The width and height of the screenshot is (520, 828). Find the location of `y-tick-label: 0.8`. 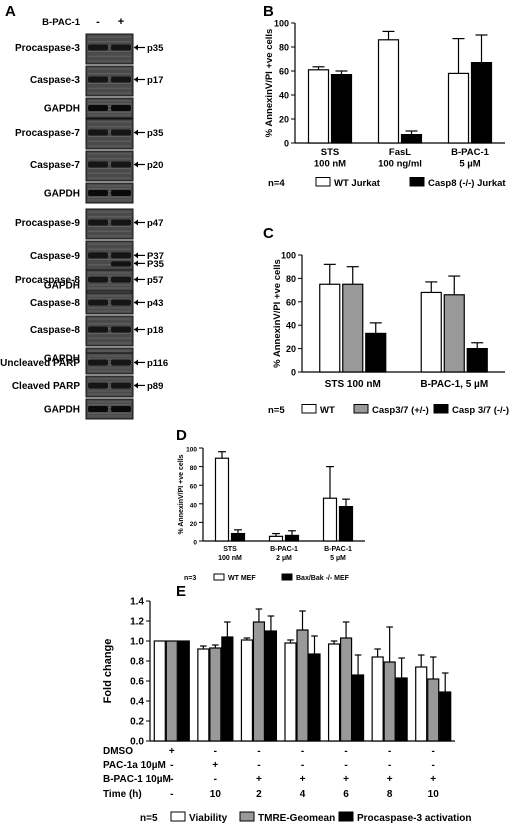

y-tick-label: 0.8 is located at coordinates (137, 662).